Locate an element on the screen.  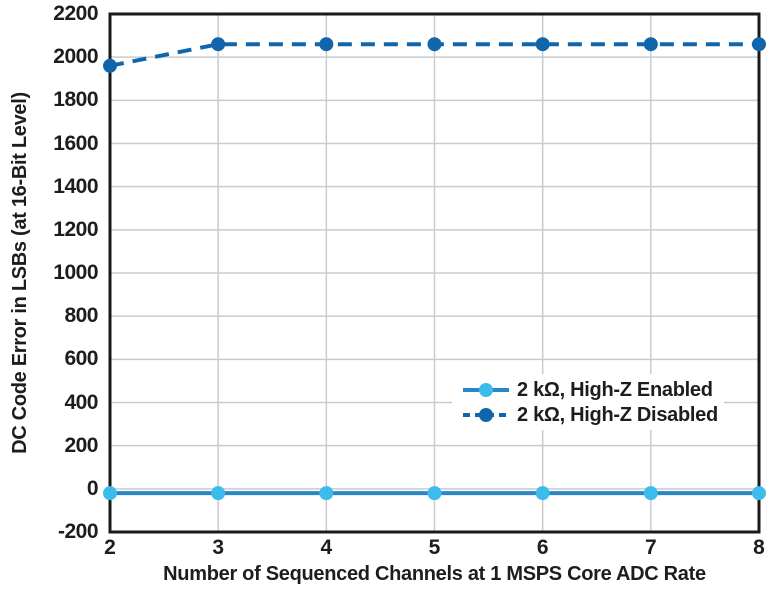
y-tick-label: 200 is located at coordinates (81, 445).